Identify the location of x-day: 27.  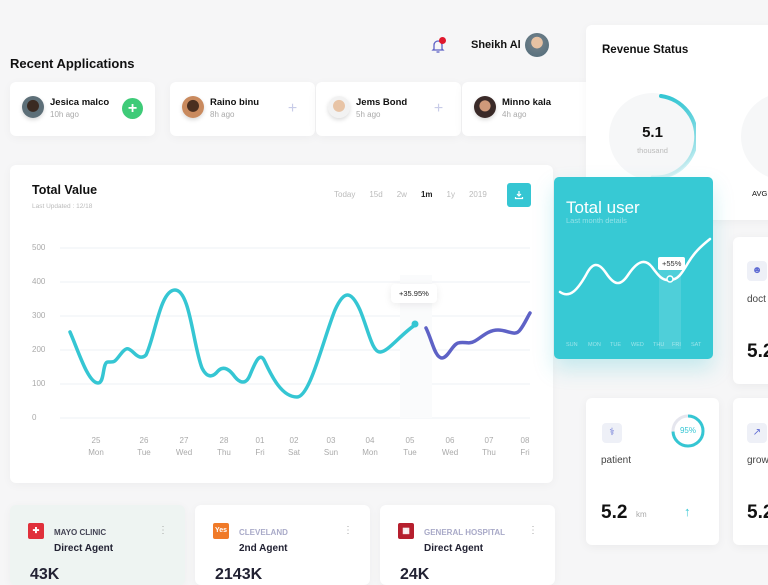
(184, 440).